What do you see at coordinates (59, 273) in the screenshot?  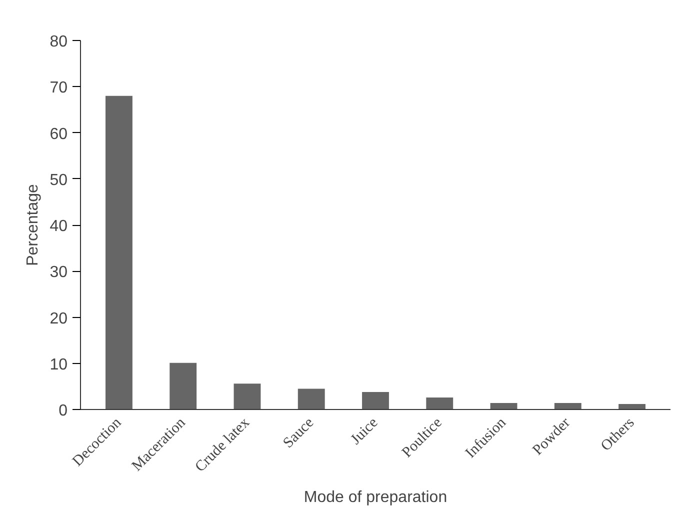 I see `y-tick-label: 30` at bounding box center [59, 273].